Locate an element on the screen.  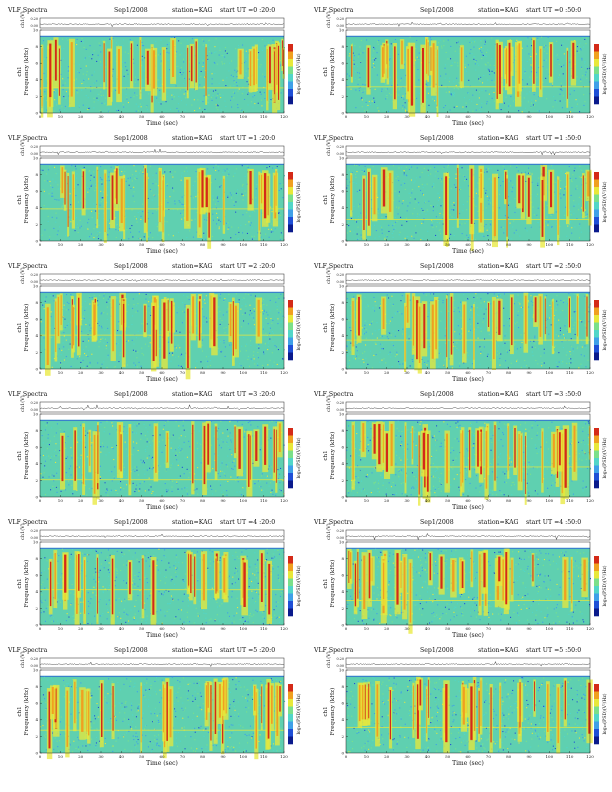
x-tick-label: 0 is located at coordinates (40, 372).